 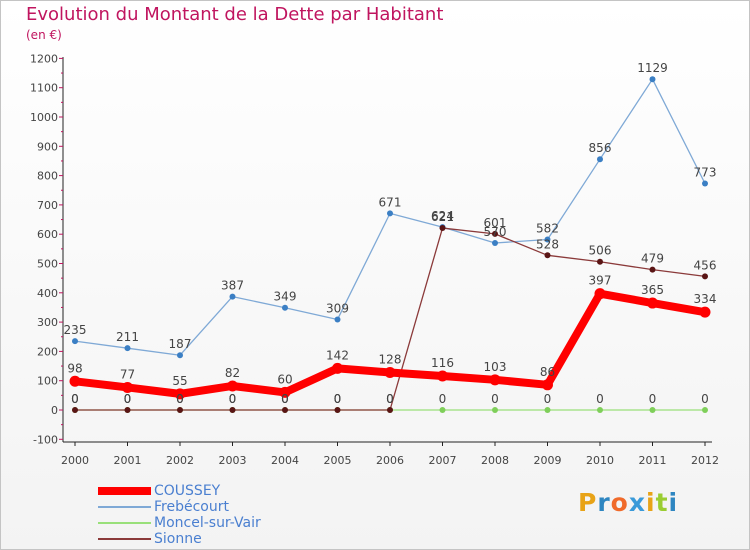 What do you see at coordinates (652, 290) in the screenshot?
I see `data-label: 365` at bounding box center [652, 290].